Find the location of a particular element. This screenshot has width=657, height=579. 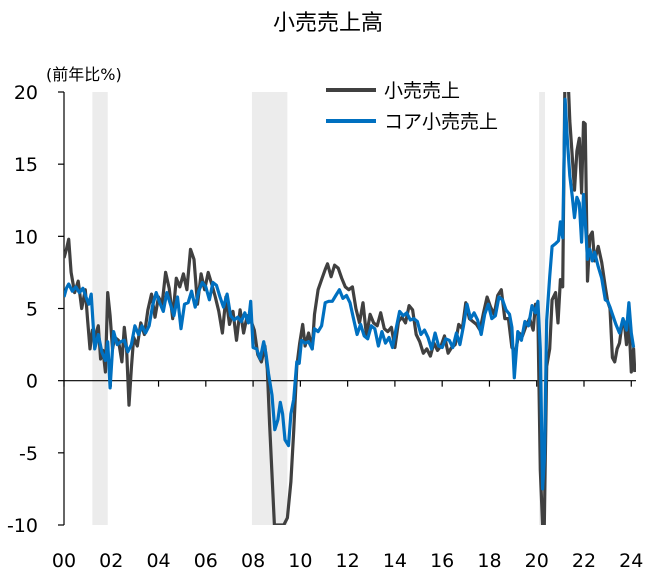

y-tick-label: 0 is located at coordinates (32, 382).